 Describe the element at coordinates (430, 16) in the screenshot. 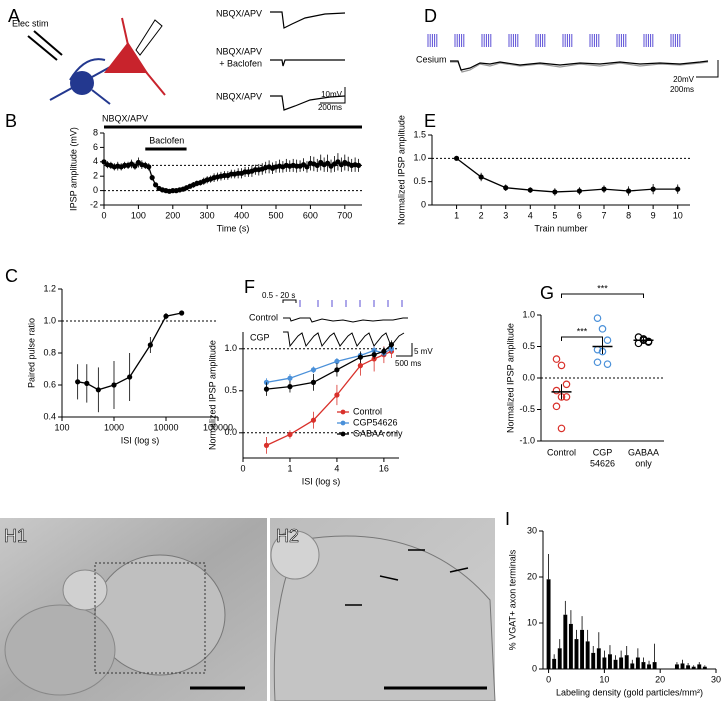

I see `panel-letter: D` at that location.